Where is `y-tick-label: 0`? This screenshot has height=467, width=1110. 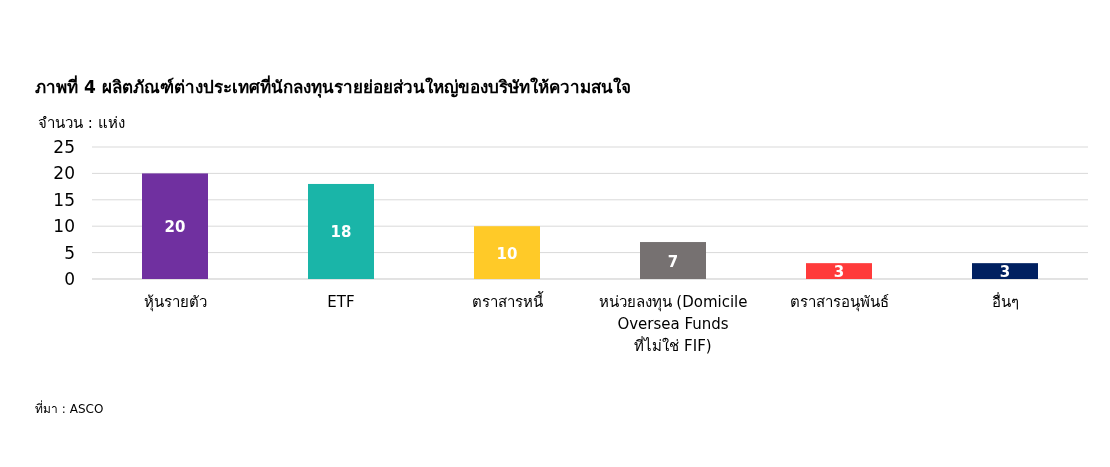 y-tick-label: 0 is located at coordinates (69, 279).